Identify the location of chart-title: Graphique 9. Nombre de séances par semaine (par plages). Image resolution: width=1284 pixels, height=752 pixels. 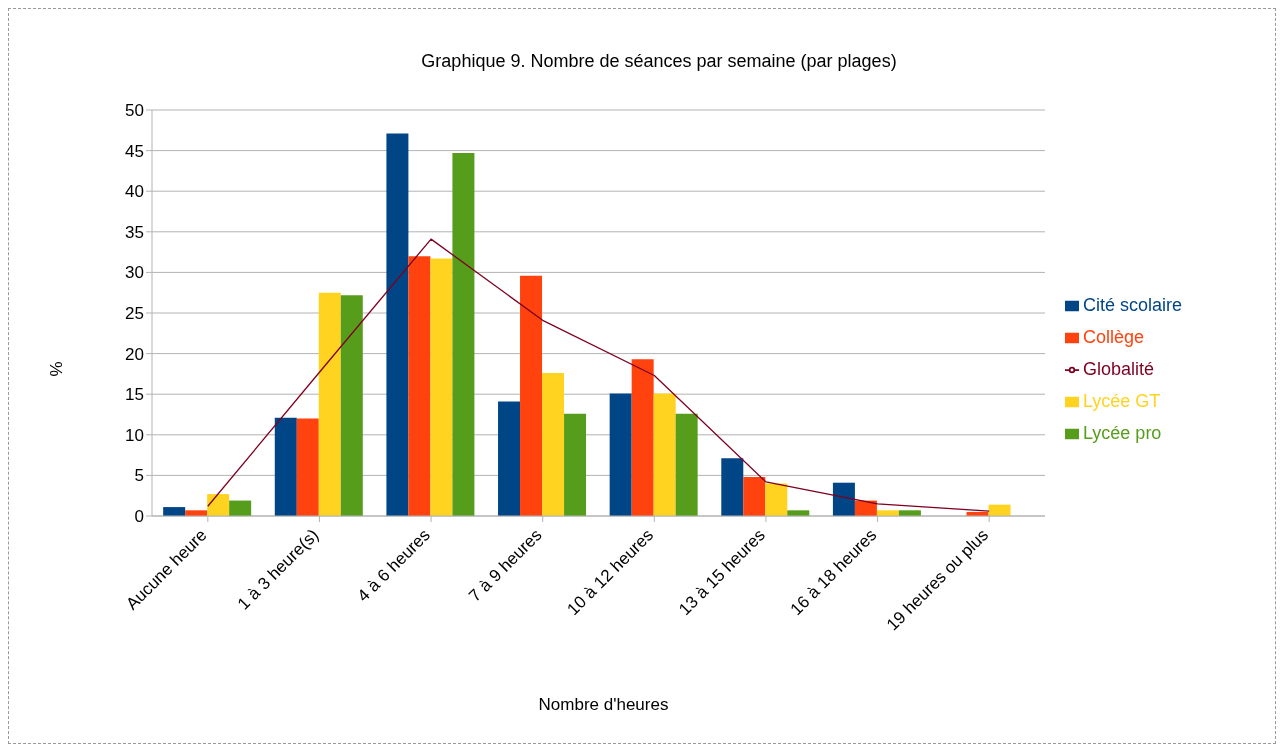
(659, 61).